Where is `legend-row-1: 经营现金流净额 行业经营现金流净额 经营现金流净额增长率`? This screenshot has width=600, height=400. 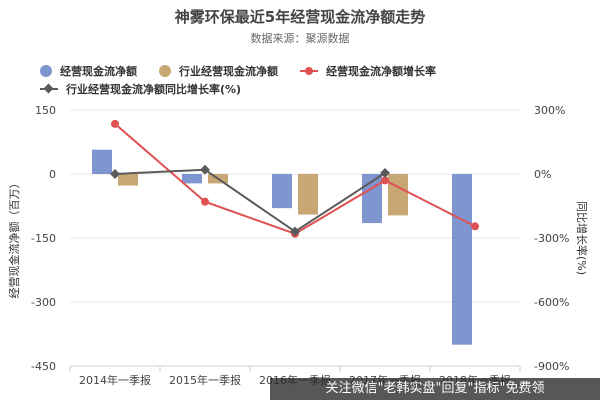
legend-row-1: 经营现金流净额 行业经营现金流净额 经营现金流净额增长率 is located at coordinates (310, 71).